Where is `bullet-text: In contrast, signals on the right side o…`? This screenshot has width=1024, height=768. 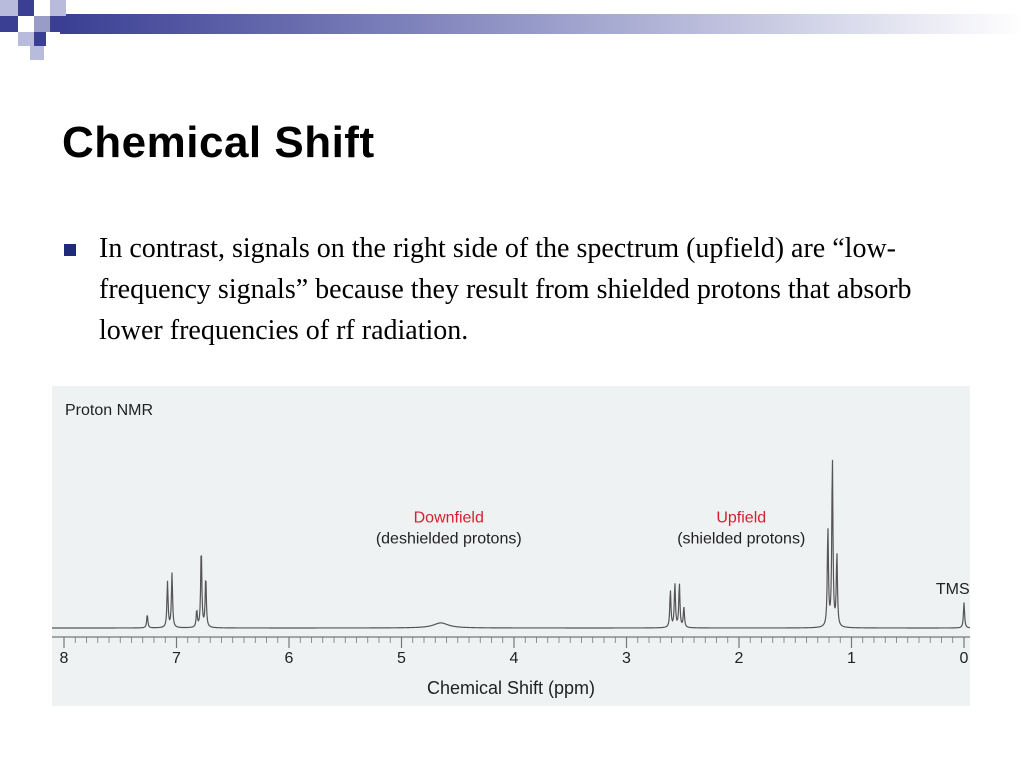 bullet-text: In contrast, signals on the right side o… is located at coordinates (505, 289).